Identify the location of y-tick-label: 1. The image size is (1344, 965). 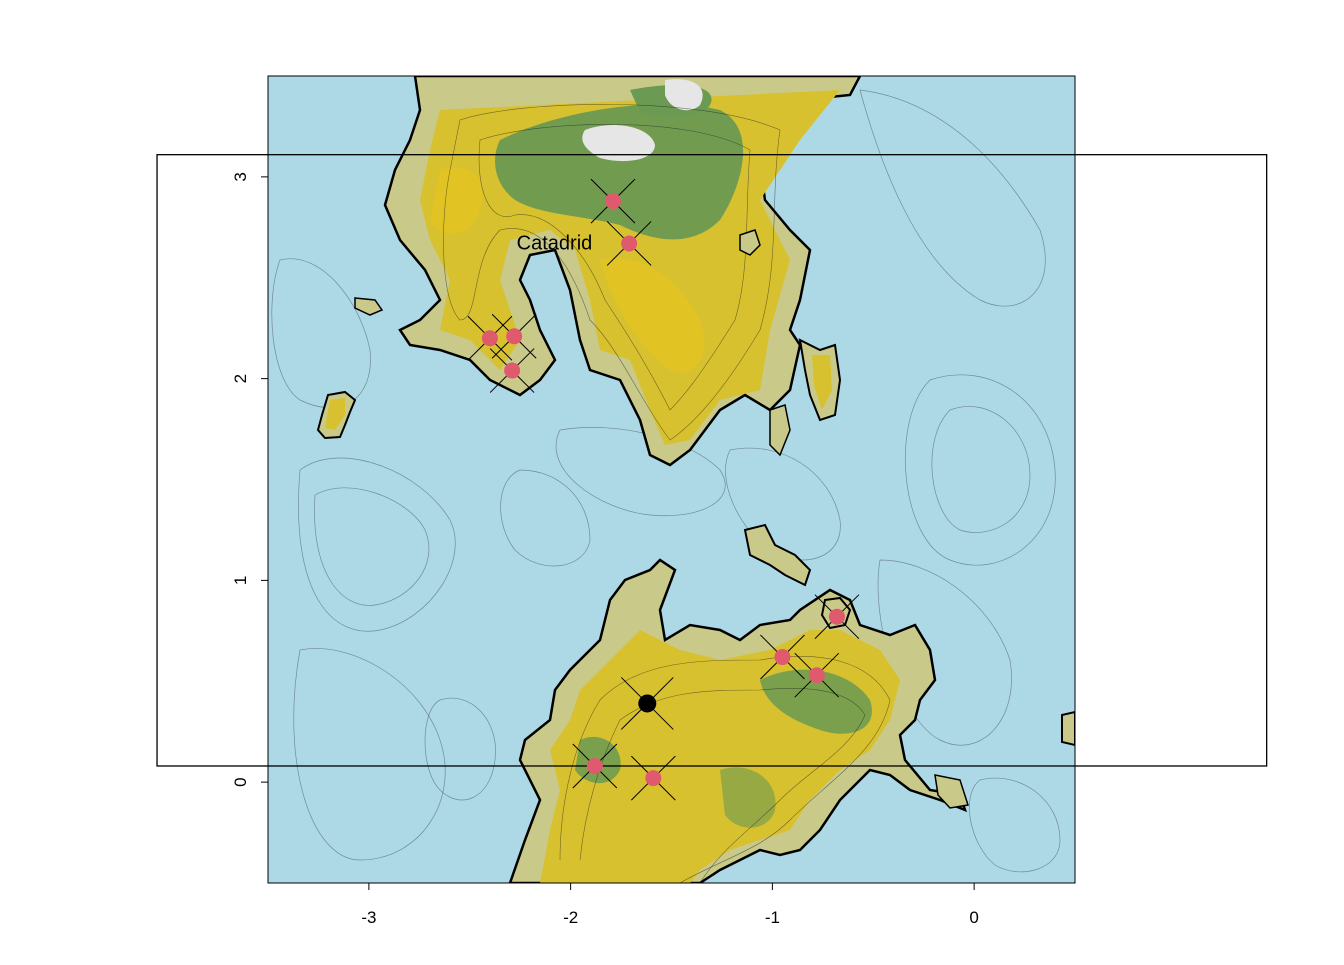
(240, 580).